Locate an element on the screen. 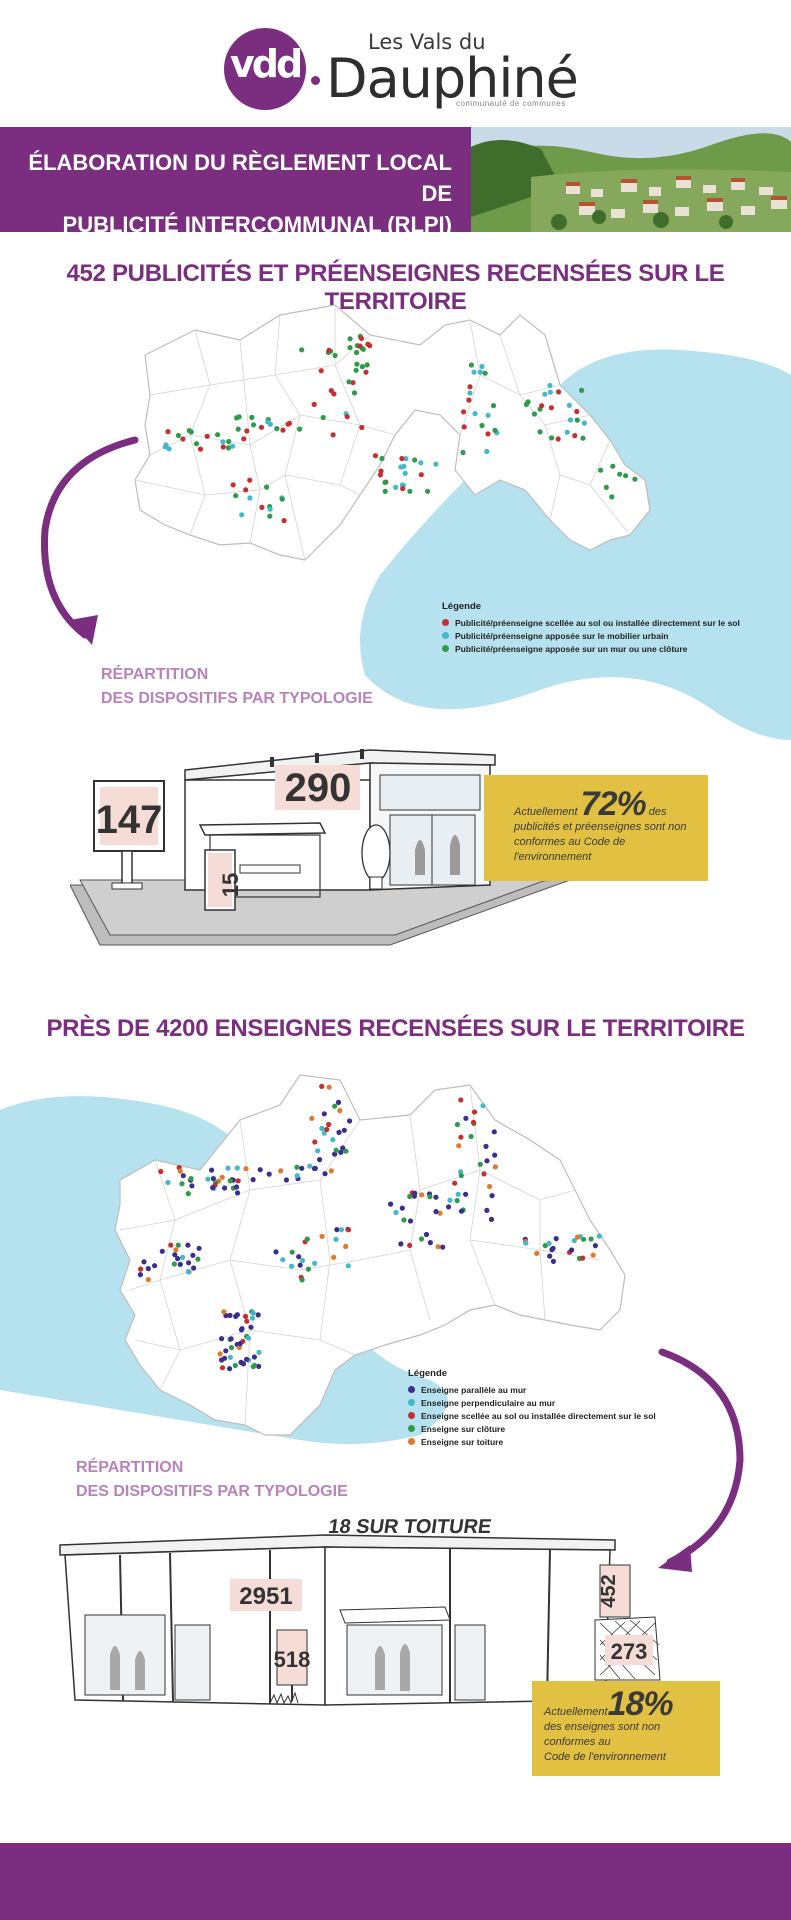  orange-dot-icon is located at coordinates (411, 1441).